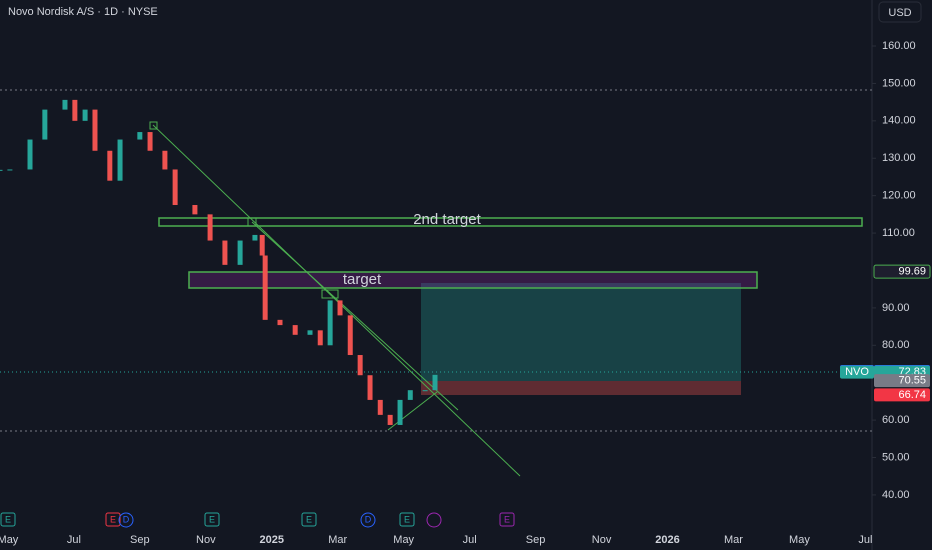 This screenshot has width=932, height=550. Describe the element at coordinates (896, 420) in the screenshot. I see `y-tick-label: 60.00` at that location.